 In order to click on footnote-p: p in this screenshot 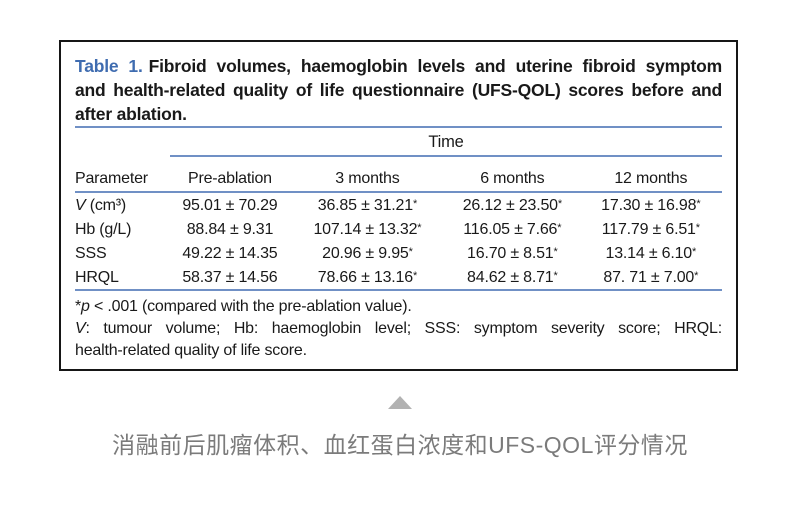, I will do `click(85, 306)`.